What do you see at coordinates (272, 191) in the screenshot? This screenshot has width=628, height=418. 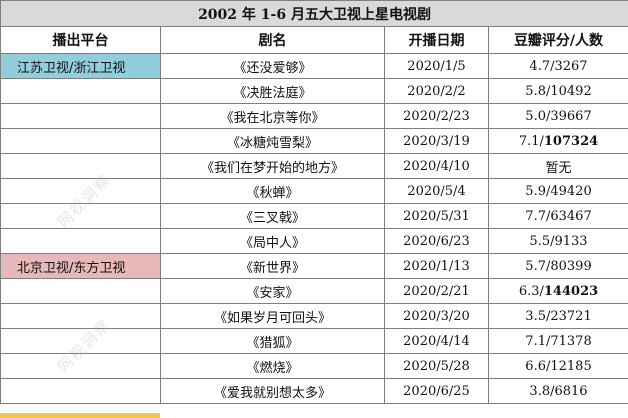 I see `cell-drama-name: 《秋蝉》` at bounding box center [272, 191].